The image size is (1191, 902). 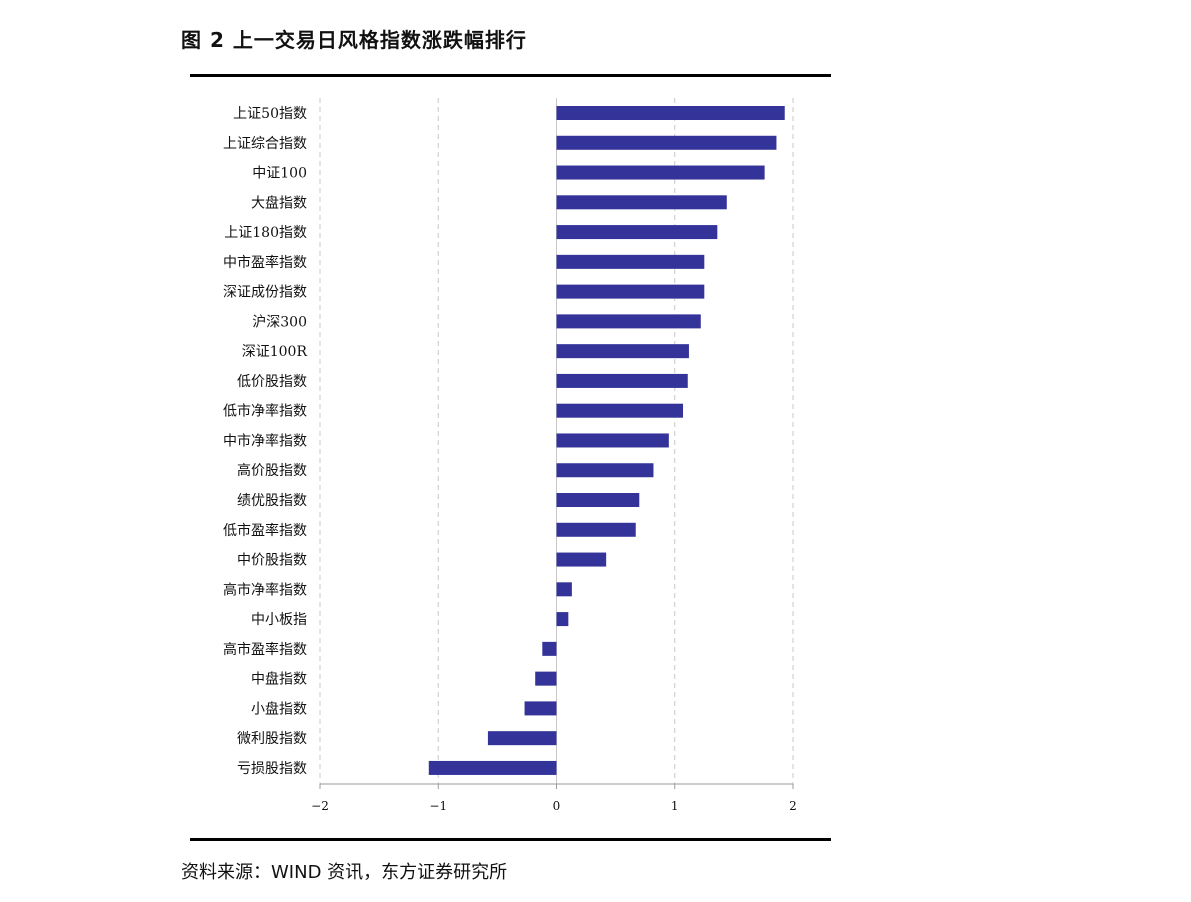 What do you see at coordinates (265, 440) in the screenshot?
I see `category-label: 中市净率指数` at bounding box center [265, 440].